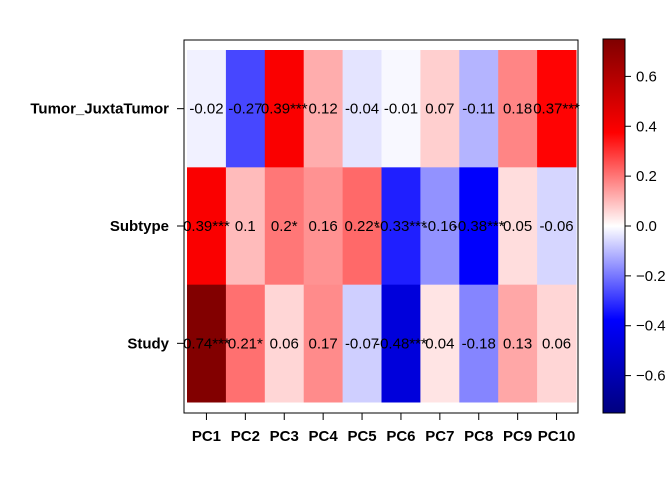 Image resolution: width=672 pixels, height=480 pixels. I want to click on column-label: PC8, so click(478, 436).